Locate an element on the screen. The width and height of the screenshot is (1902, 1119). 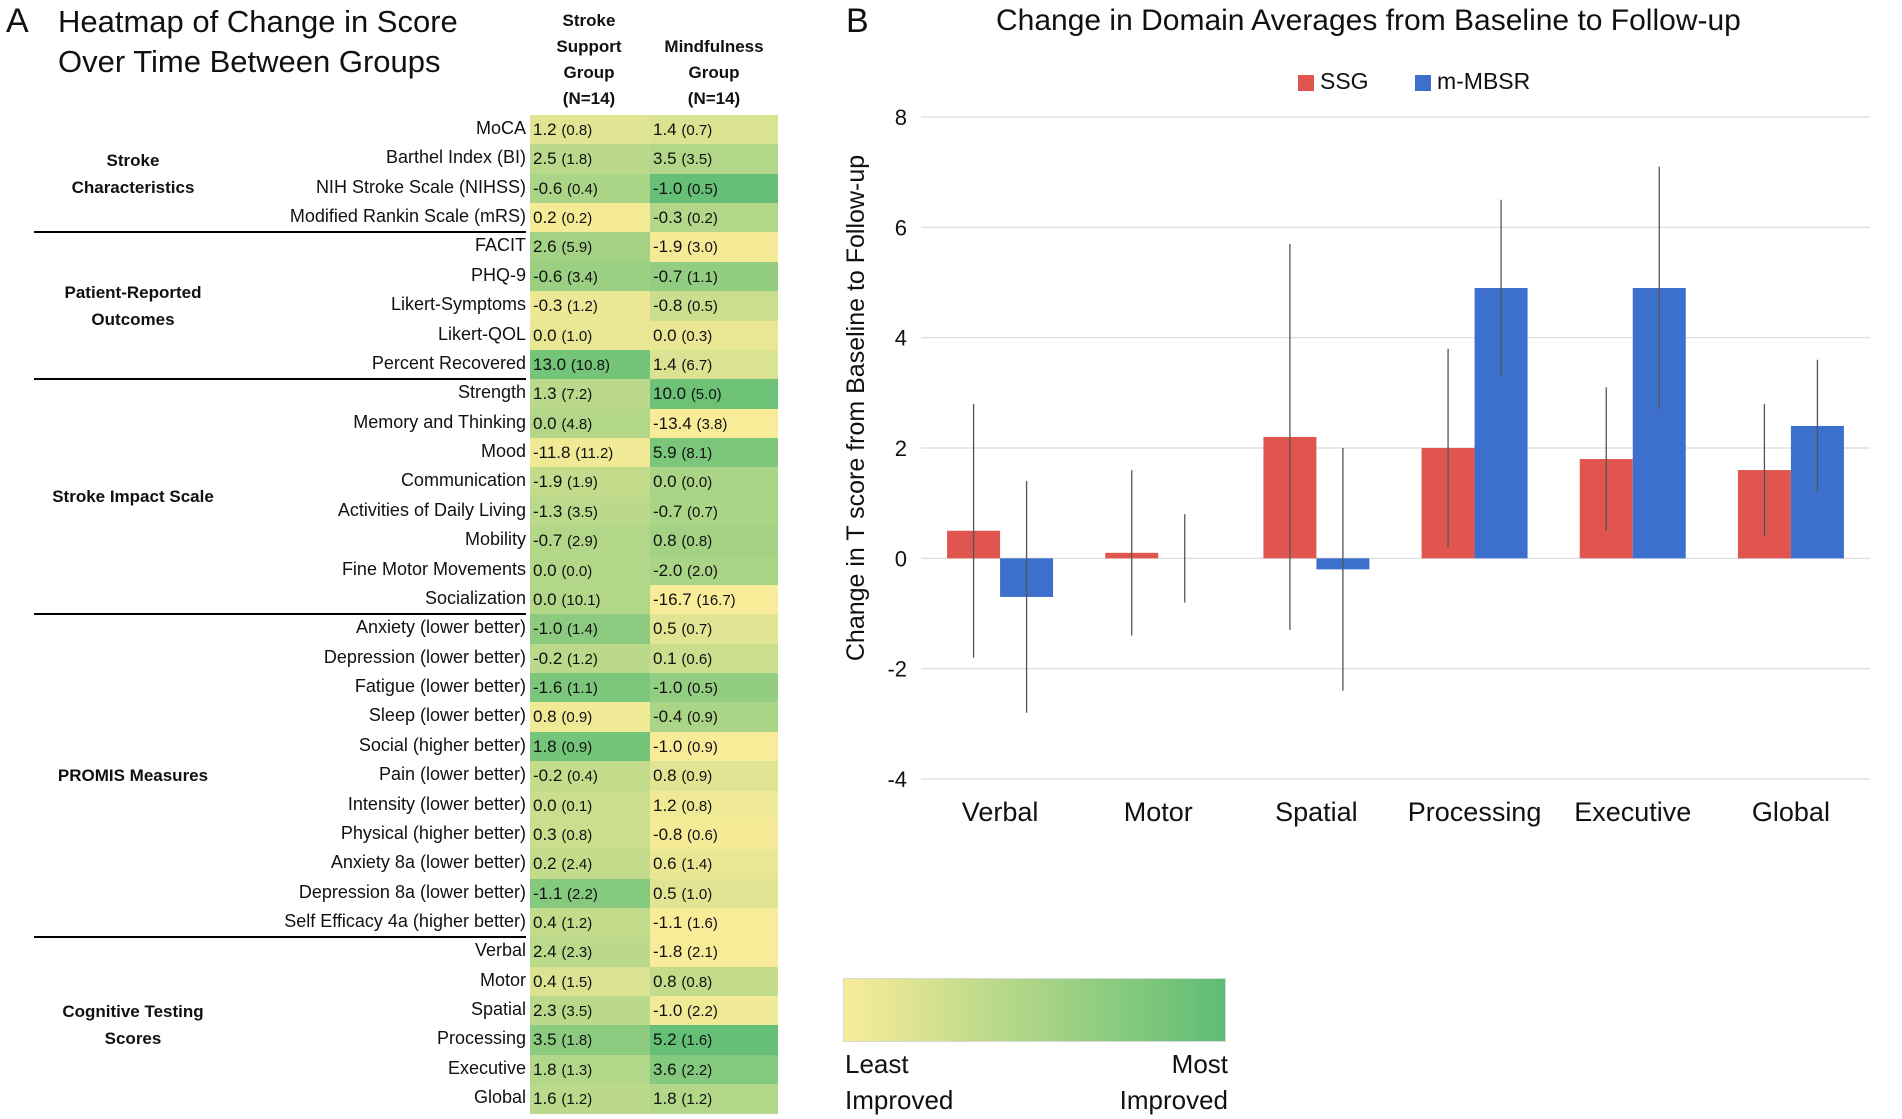
heatmap-cell-mindfulness: -2.0 (2.0) is located at coordinates (714, 570).